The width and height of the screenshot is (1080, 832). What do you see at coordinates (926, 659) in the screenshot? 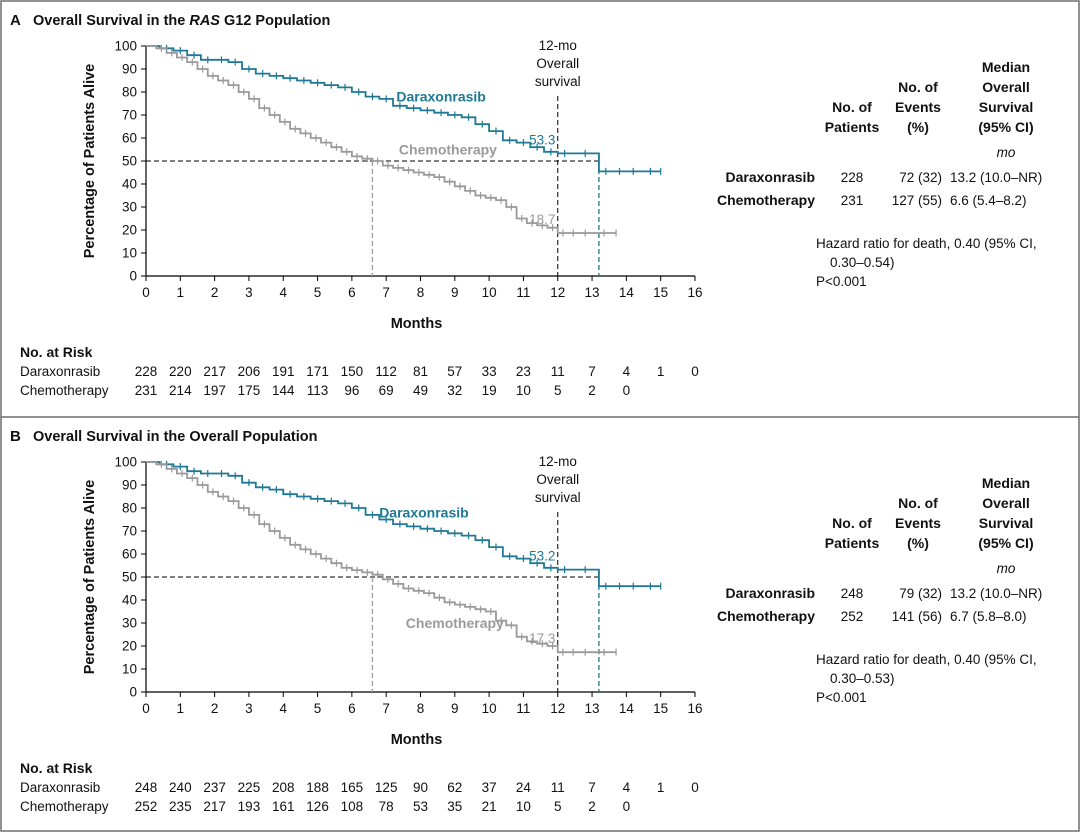
I see `hazard-ratio: Hazard ratio for death, 0.40 (95% CI,` at bounding box center [926, 659].